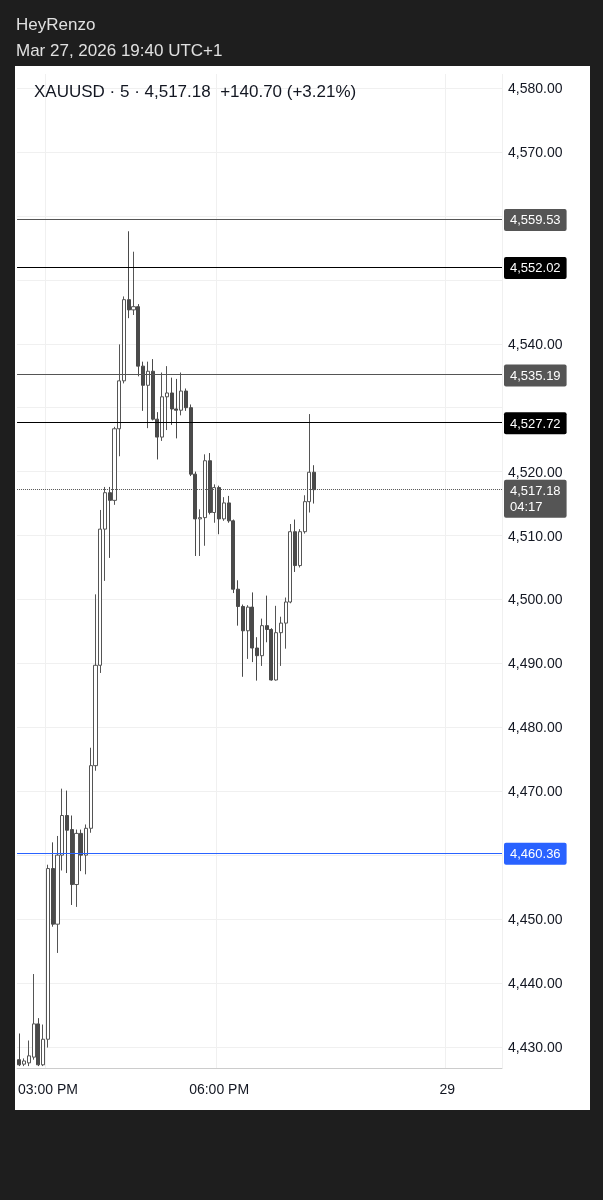 The height and width of the screenshot is (1200, 603). Describe the element at coordinates (119, 51) in the screenshot. I see `text: Mar 27, 2026 19:40 UTC+1` at that location.